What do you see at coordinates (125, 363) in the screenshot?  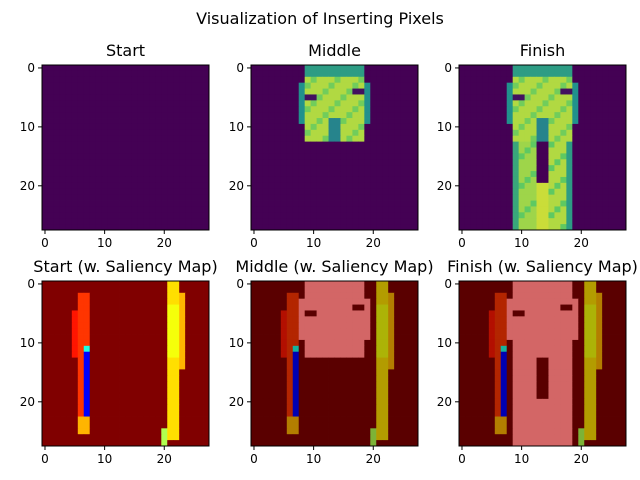 I see `axes-frame` at bounding box center [125, 363].